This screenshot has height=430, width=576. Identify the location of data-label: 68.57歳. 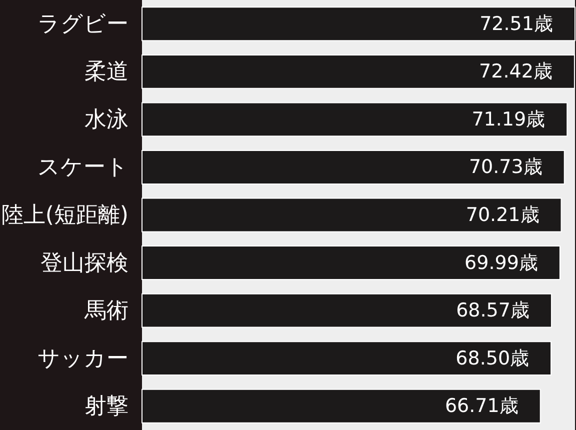
(493, 311).